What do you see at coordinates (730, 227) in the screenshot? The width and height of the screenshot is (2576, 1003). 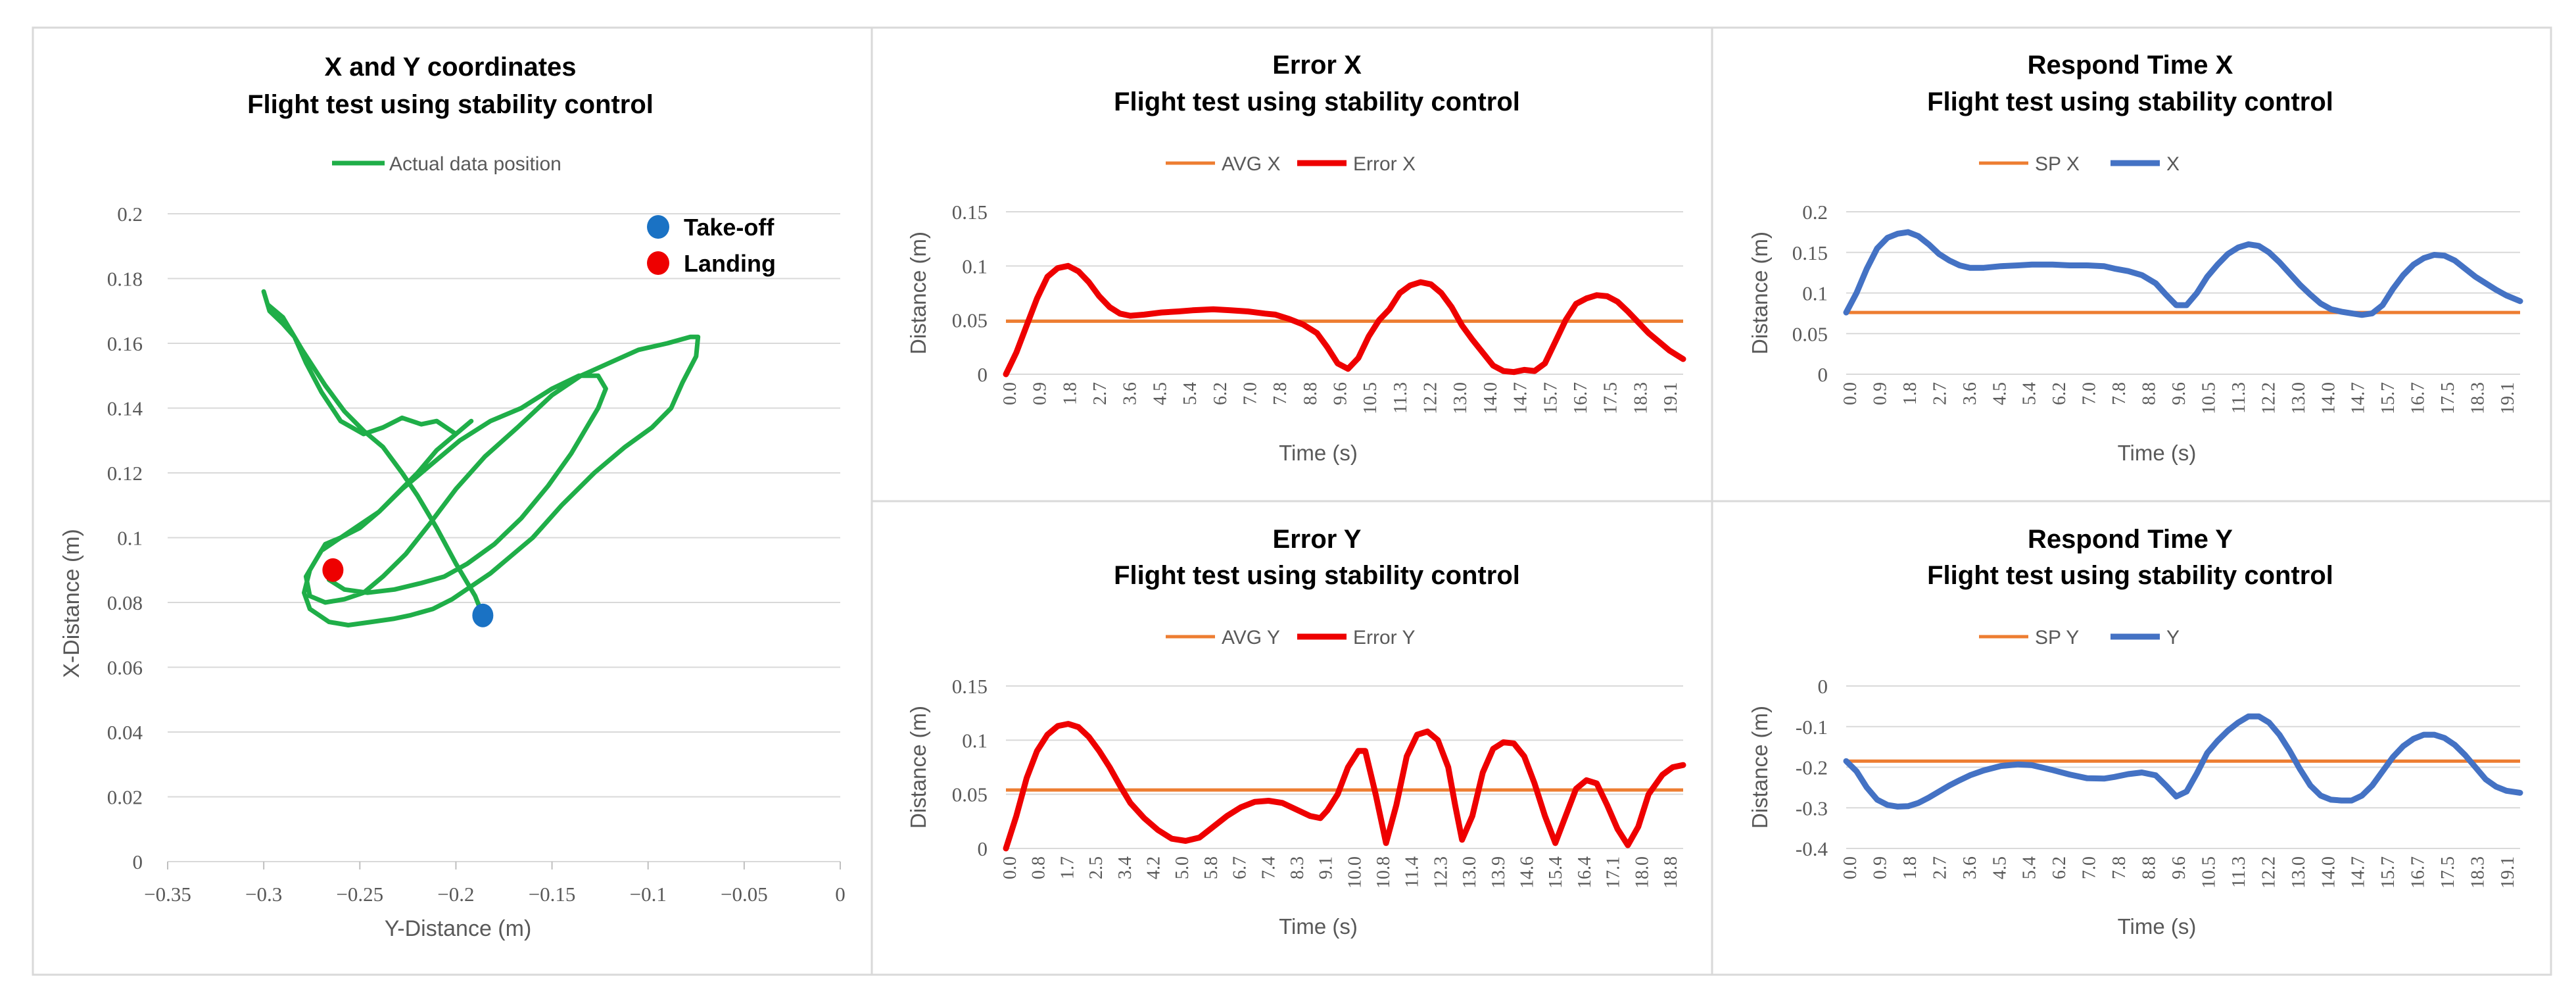 I see `take-off-label: Take-off` at bounding box center [730, 227].